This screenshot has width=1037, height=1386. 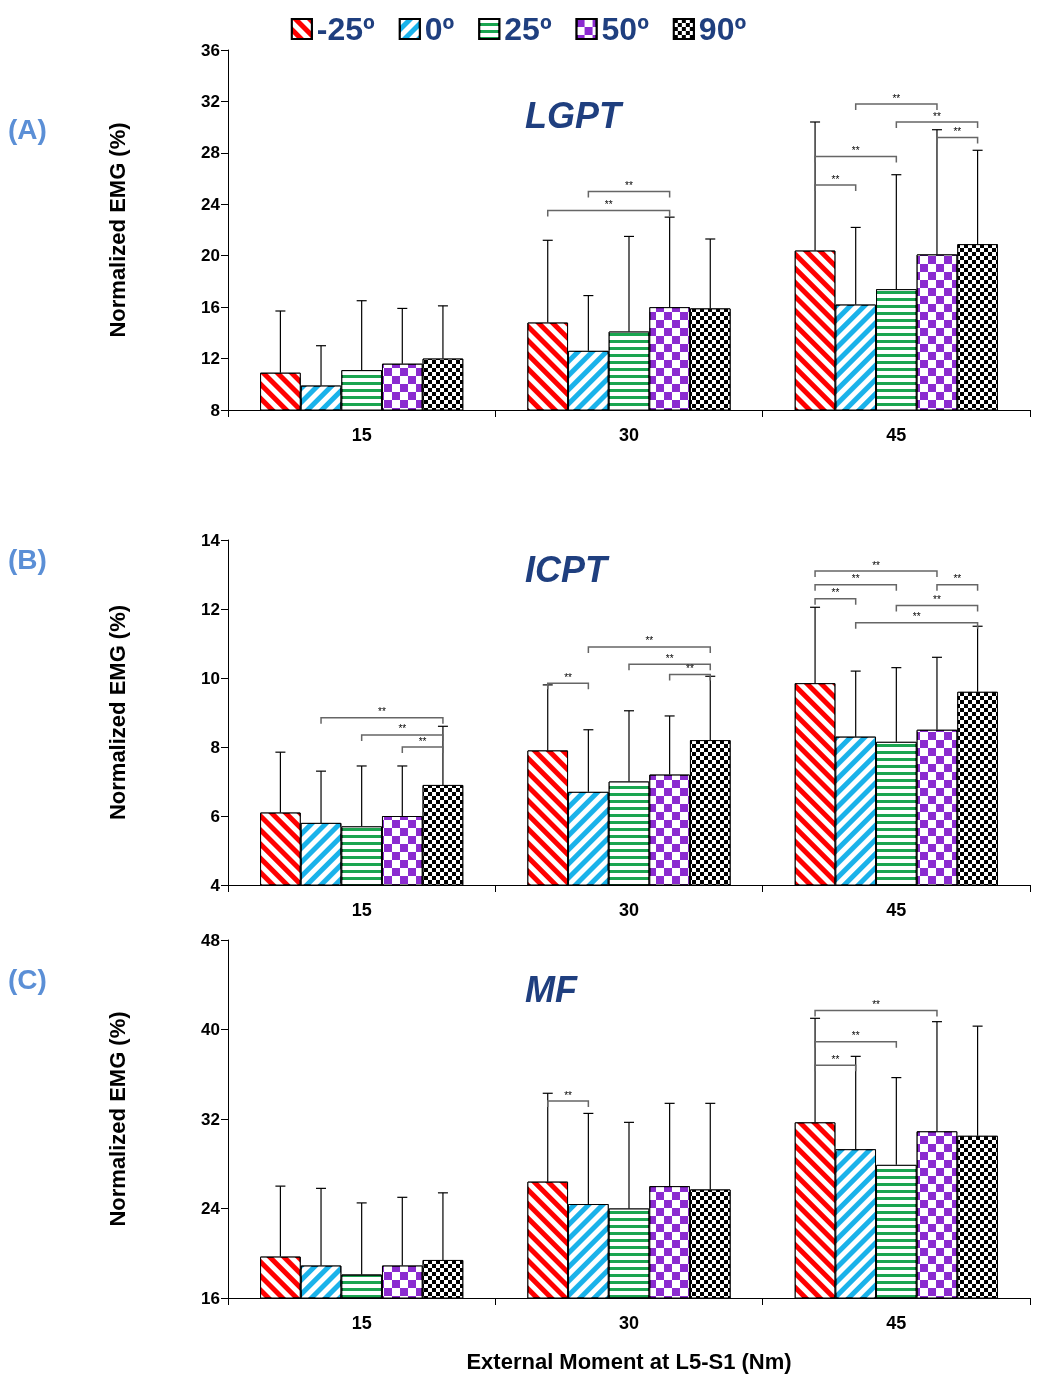 What do you see at coordinates (551, 989) in the screenshot?
I see `text: MF` at bounding box center [551, 989].